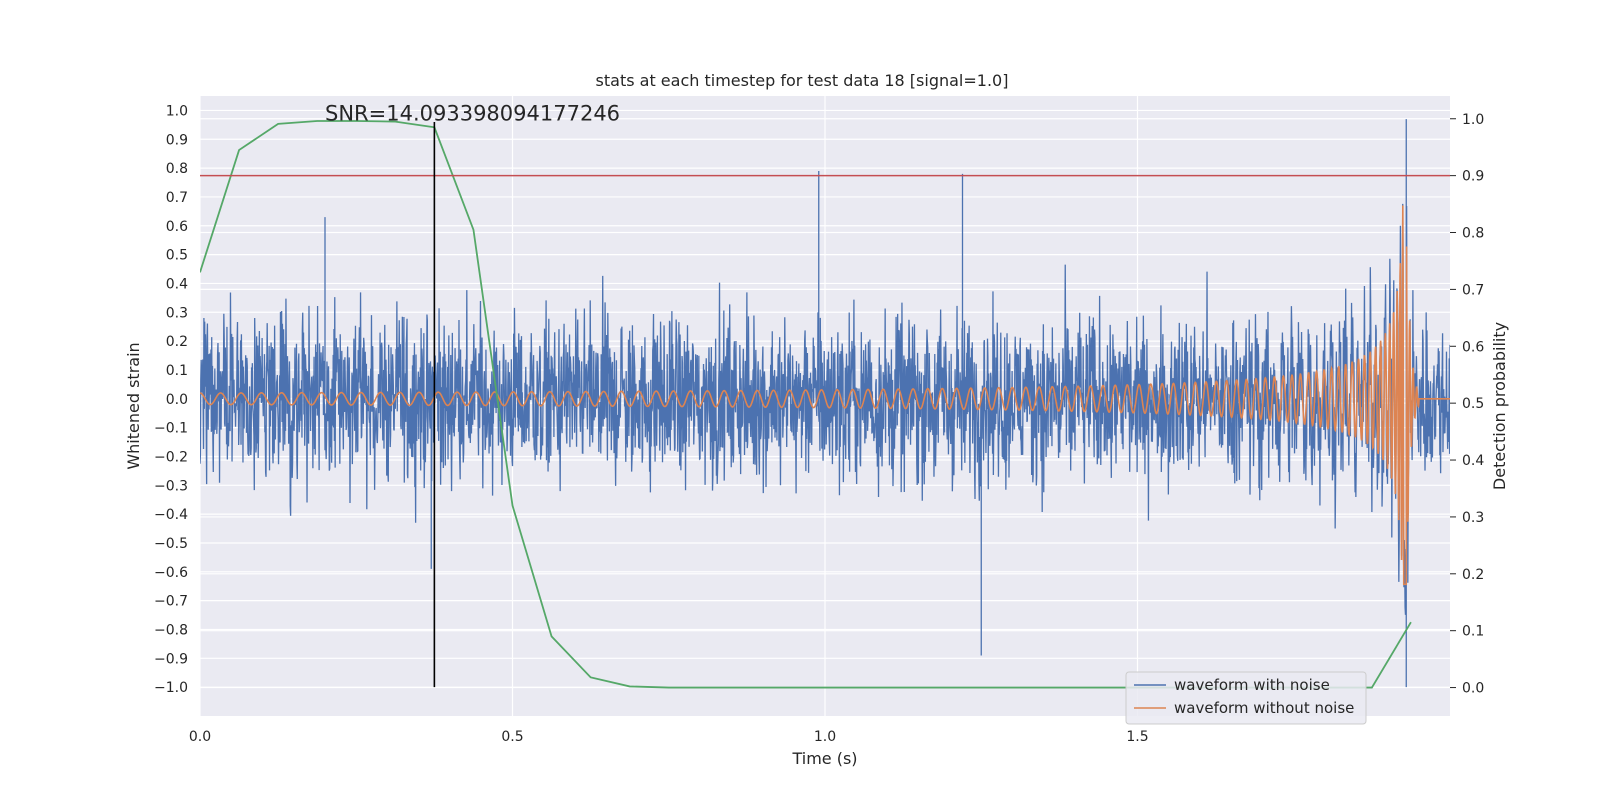 The image size is (1600, 800). I want to click on y-tick-label: −0.4, so click(171, 515).